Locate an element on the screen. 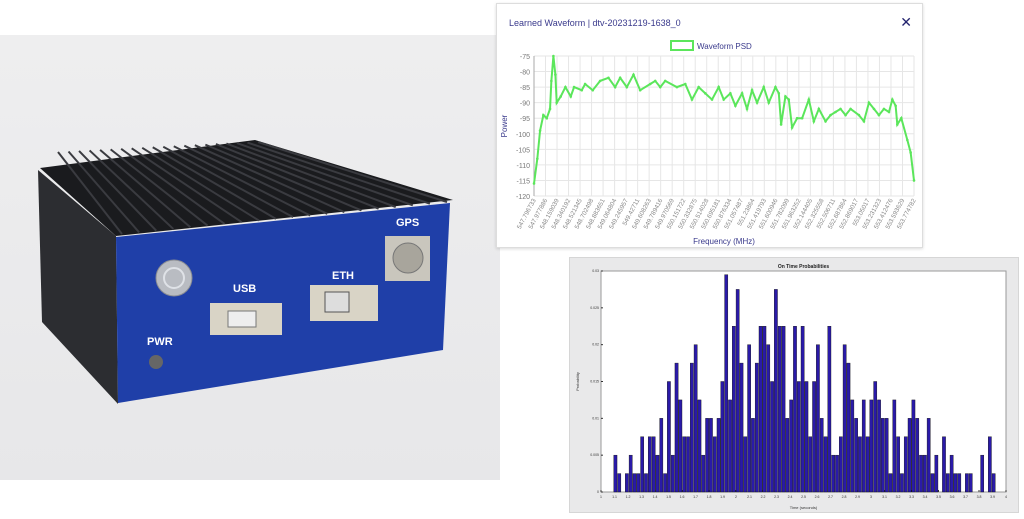 Image resolution: width=1024 pixels, height=519 pixels. x-tick-label: 3 is located at coordinates (871, 497).